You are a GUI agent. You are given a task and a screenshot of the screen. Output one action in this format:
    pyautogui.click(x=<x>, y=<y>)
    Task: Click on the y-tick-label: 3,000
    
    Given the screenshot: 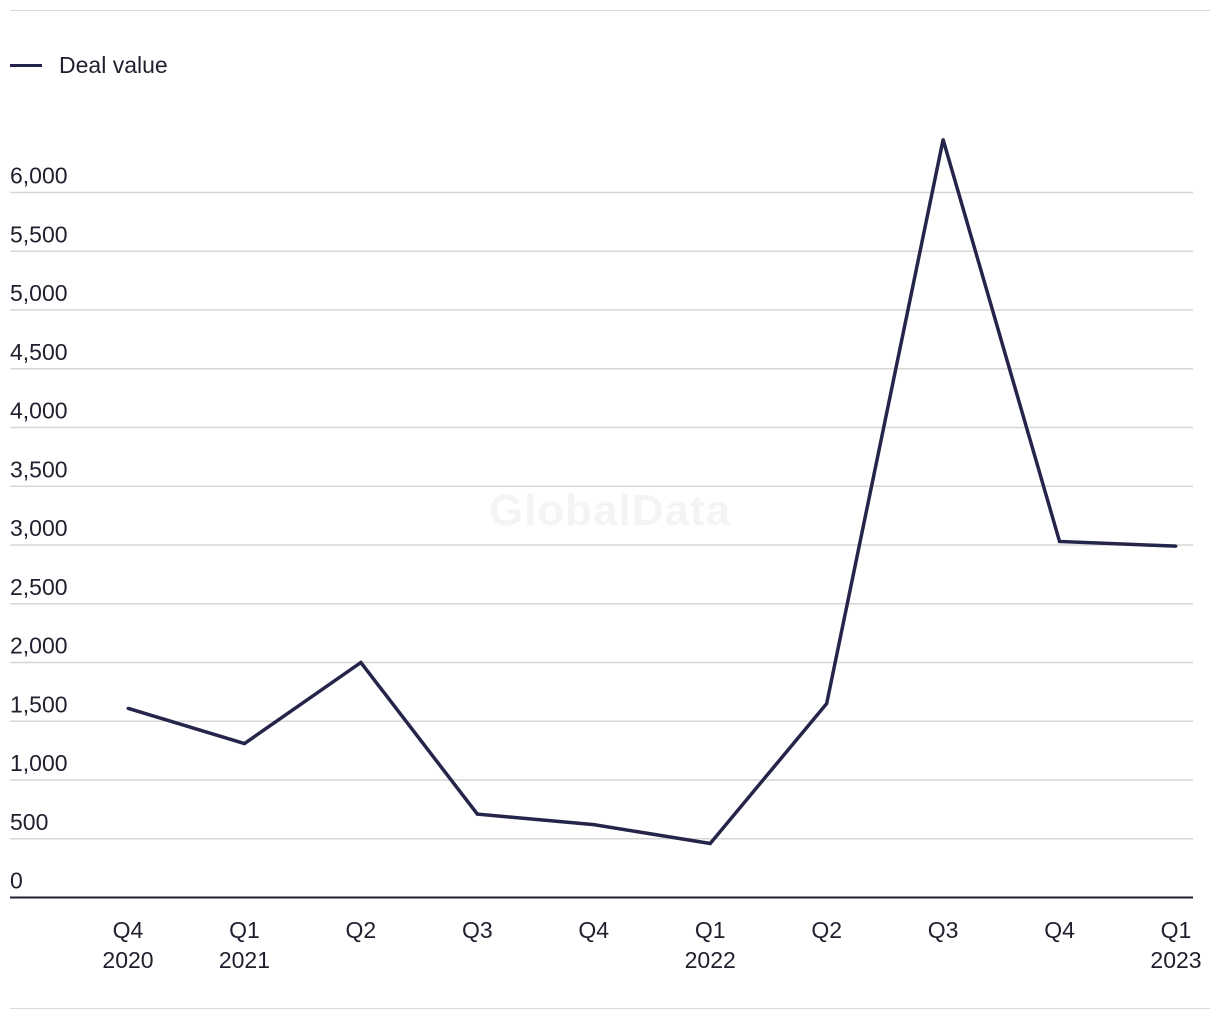 What is the action you would take?
    pyautogui.click(x=39, y=528)
    